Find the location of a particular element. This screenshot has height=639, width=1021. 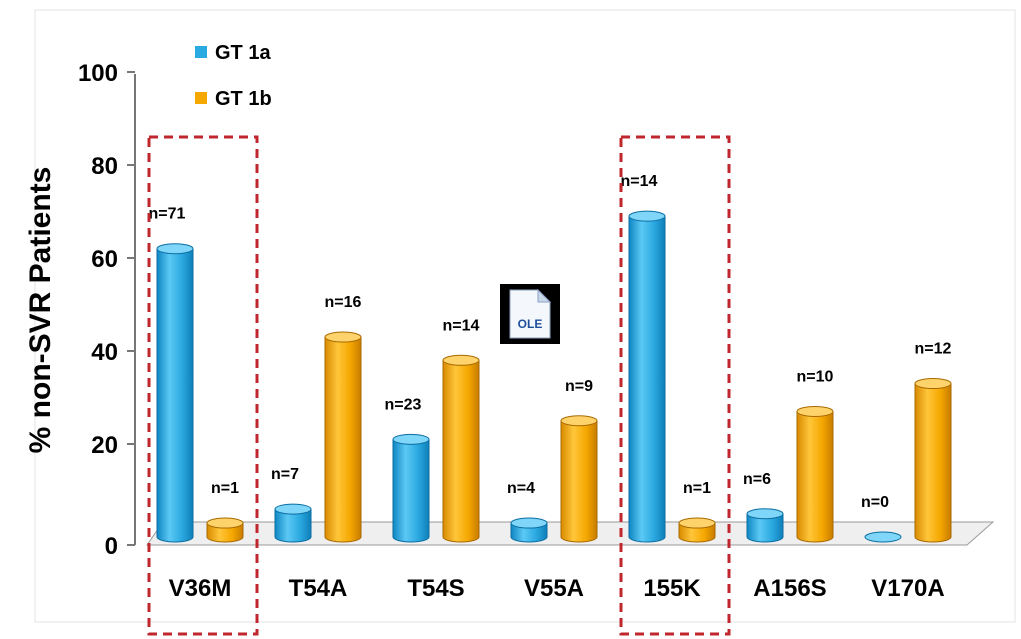

category-label: A156S is located at coordinates (789, 588).